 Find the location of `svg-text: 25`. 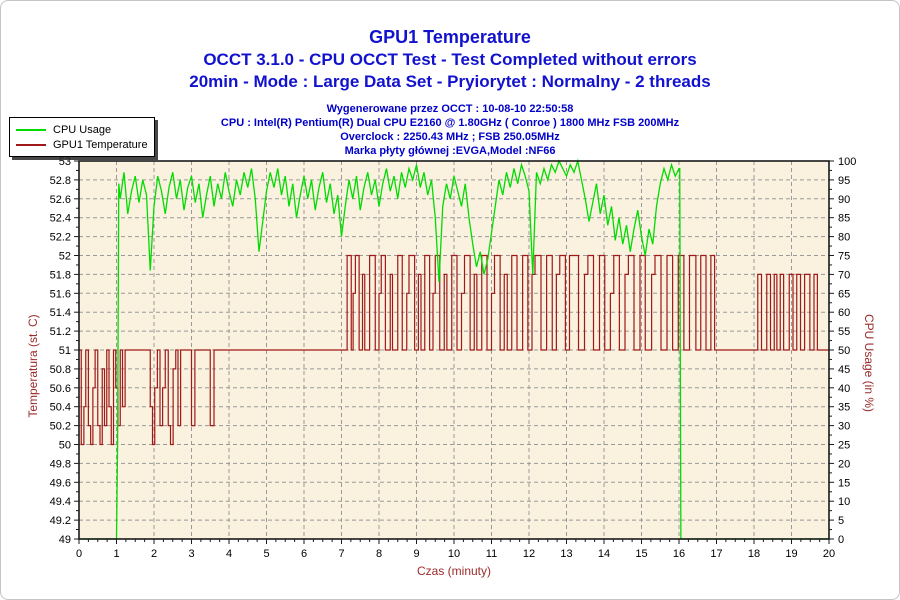

svg-text: 25 is located at coordinates (844, 446).